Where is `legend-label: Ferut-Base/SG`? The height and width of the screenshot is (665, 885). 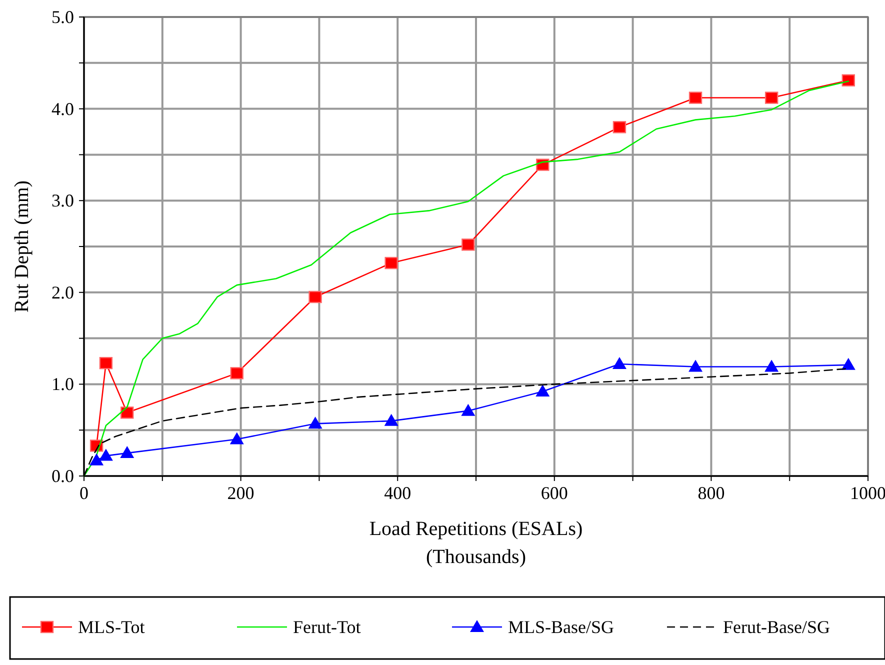
legend-label: Ferut-Base/SG is located at coordinates (776, 627).